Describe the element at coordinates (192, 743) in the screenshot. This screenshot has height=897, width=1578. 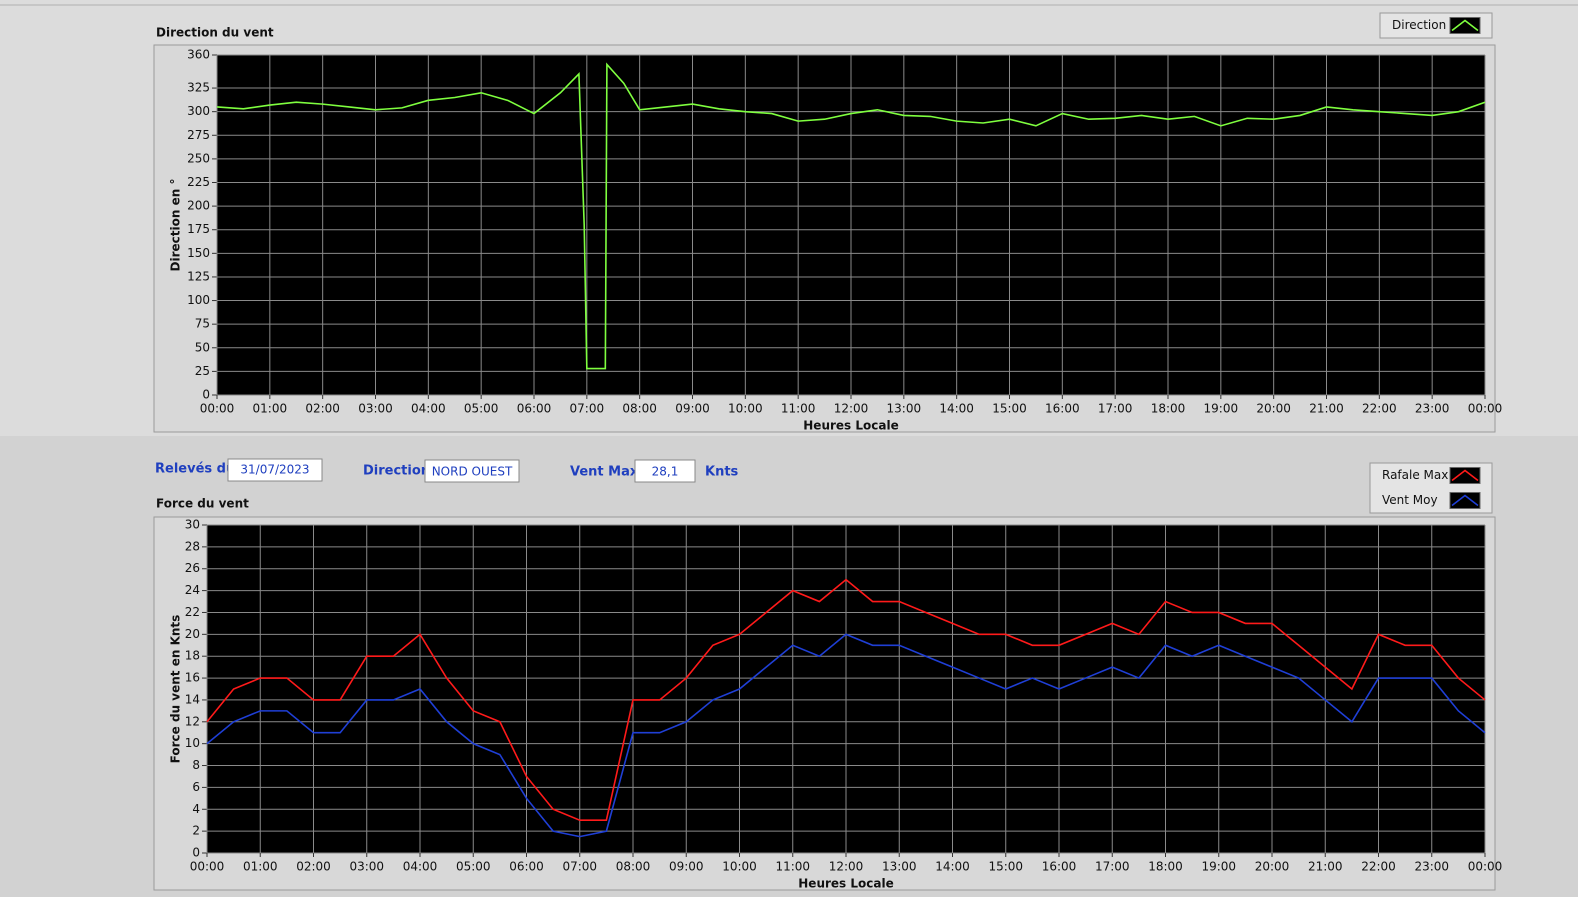
I see `y-tick-label: 10` at that location.